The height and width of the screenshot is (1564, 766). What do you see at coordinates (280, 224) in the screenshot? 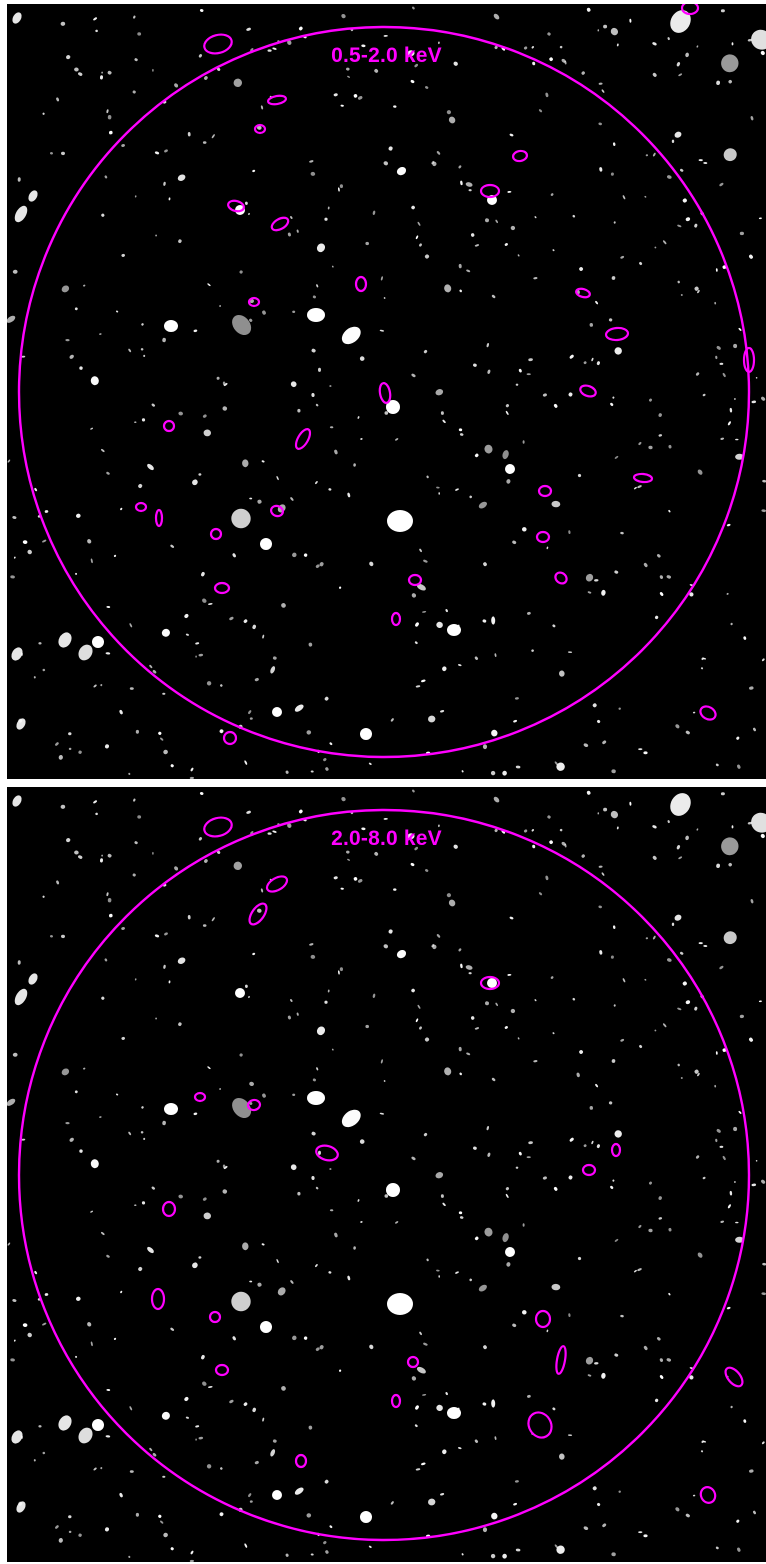
I see `soft-band-region-ellipse` at bounding box center [280, 224].